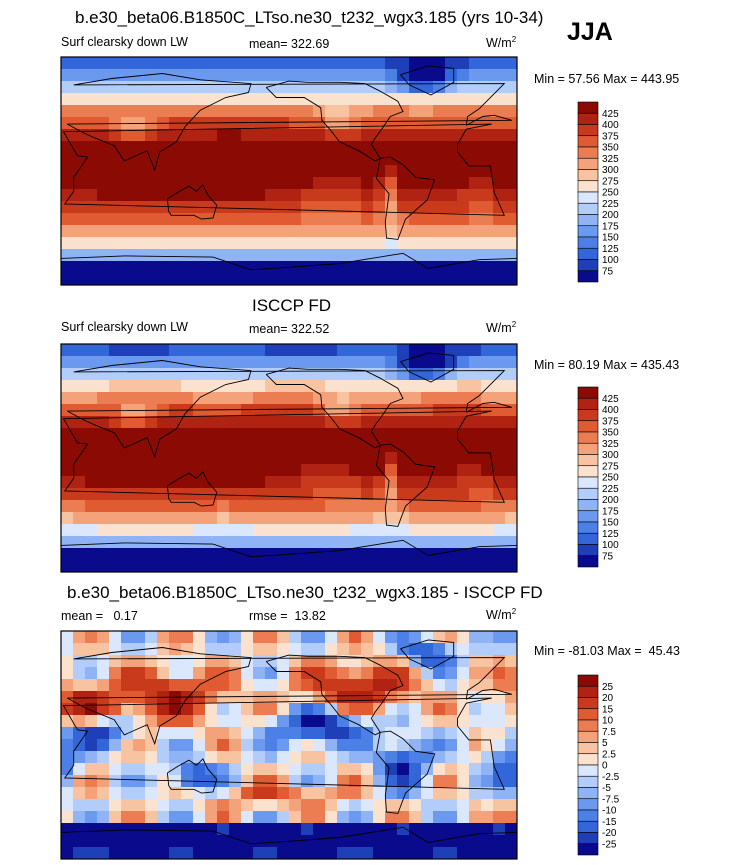  I want to click on south-america-outline, so click(405, 485).